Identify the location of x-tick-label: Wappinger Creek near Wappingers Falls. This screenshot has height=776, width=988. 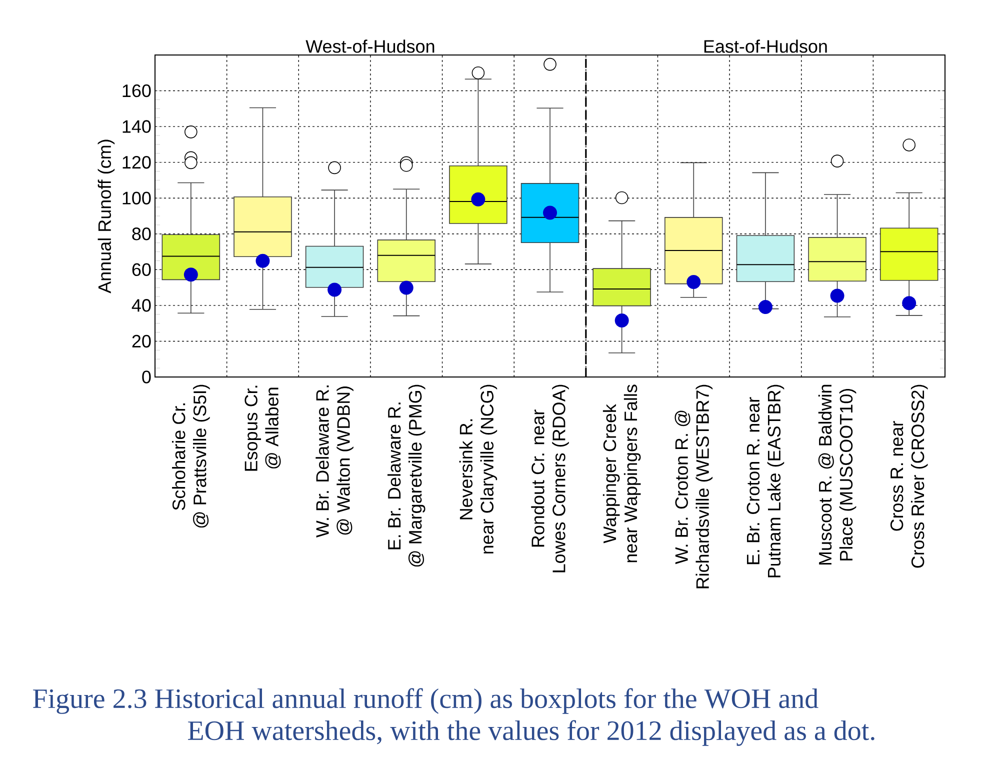
(621, 473).